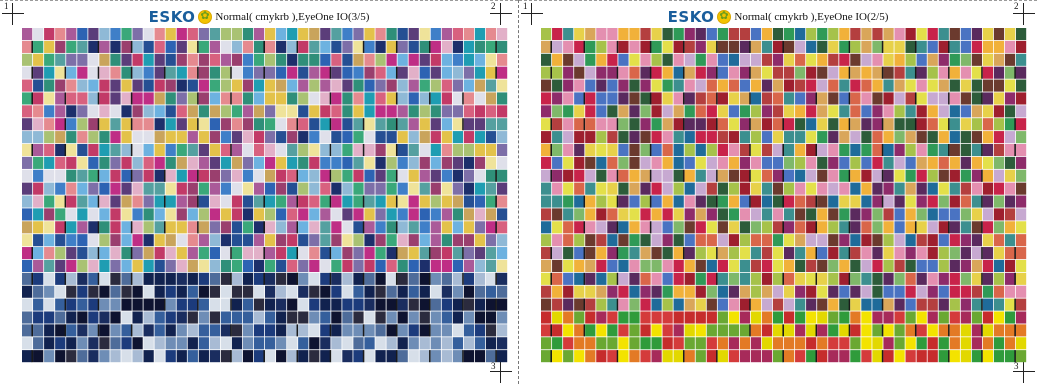 This screenshot has width=1037, height=384. What do you see at coordinates (13, 13) in the screenshot?
I see `registration-mark-1: 1` at bounding box center [13, 13].